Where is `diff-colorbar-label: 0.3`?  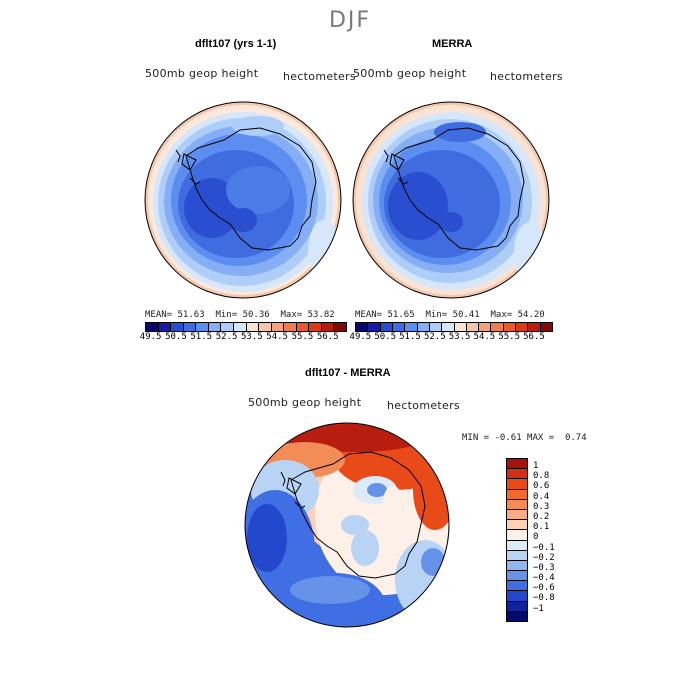 diff-colorbar-label: 0.3 is located at coordinates (541, 506).